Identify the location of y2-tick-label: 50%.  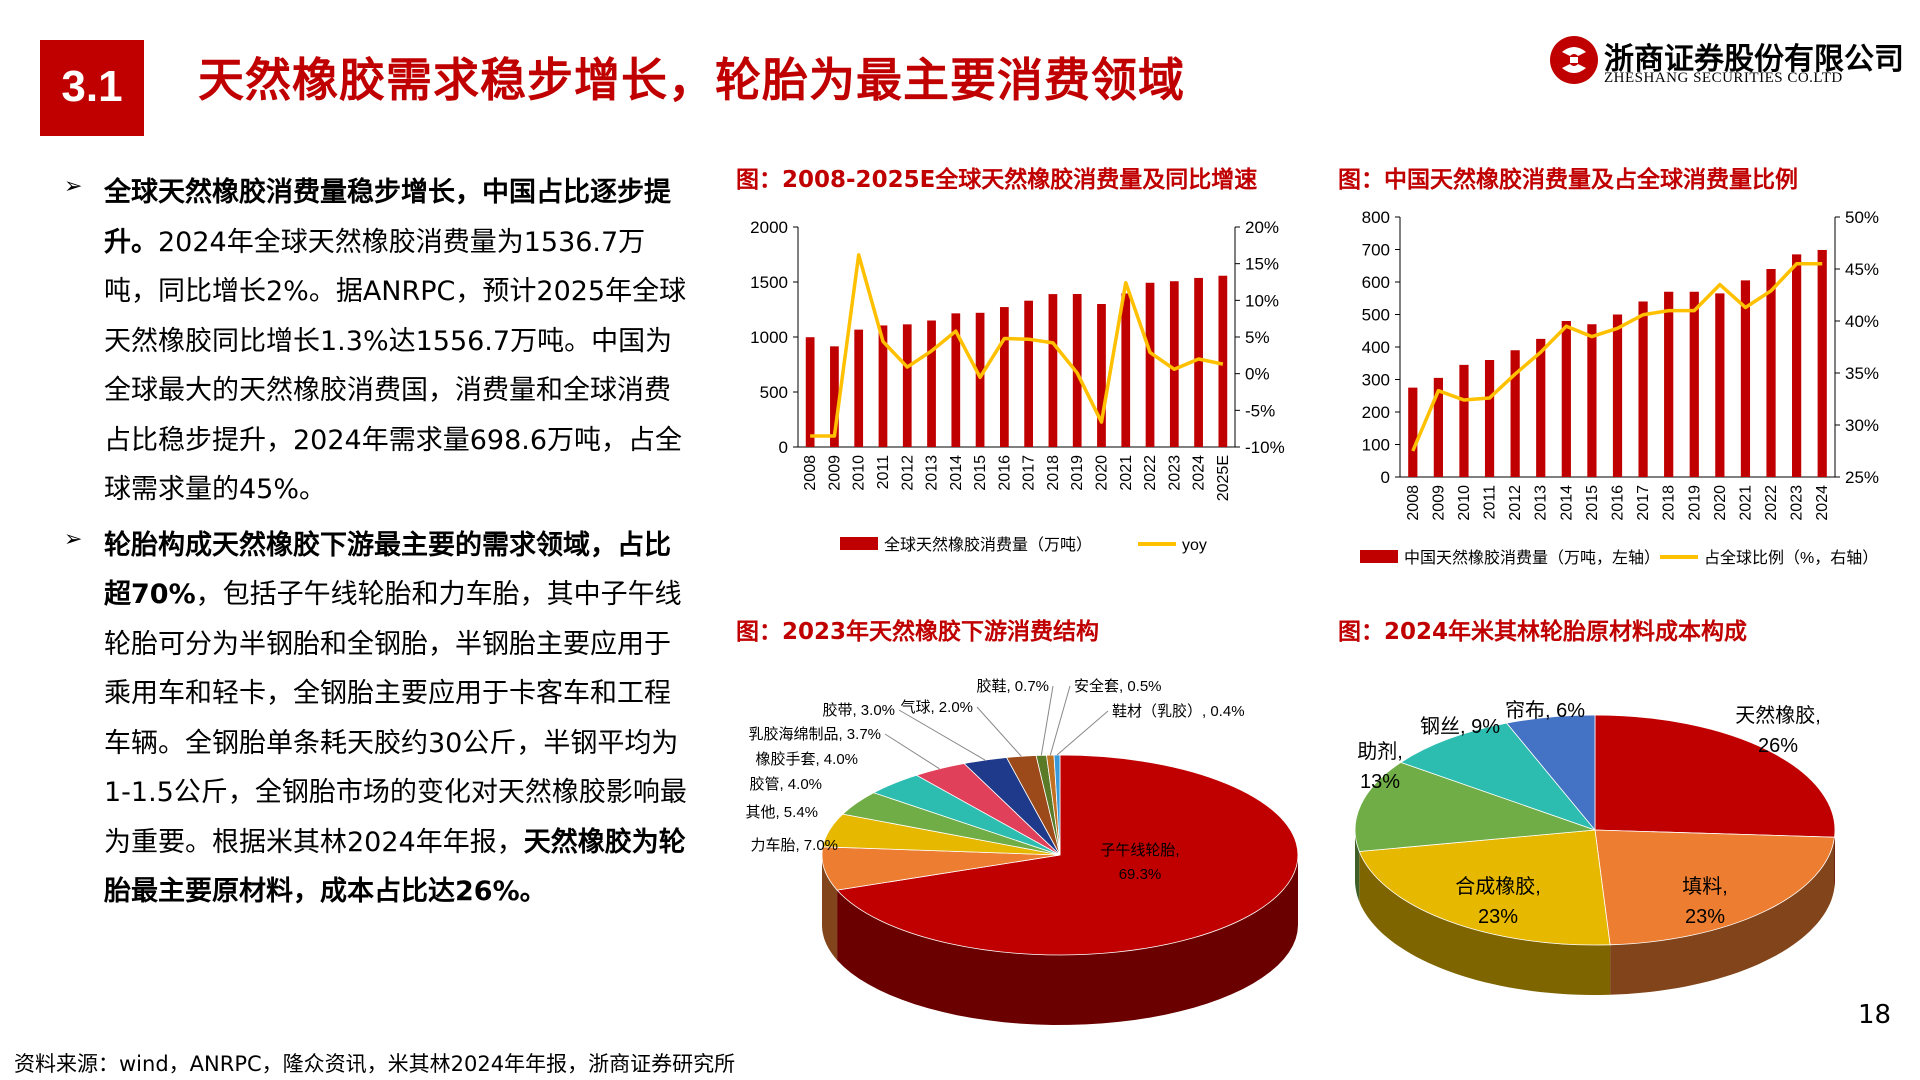
(1862, 217).